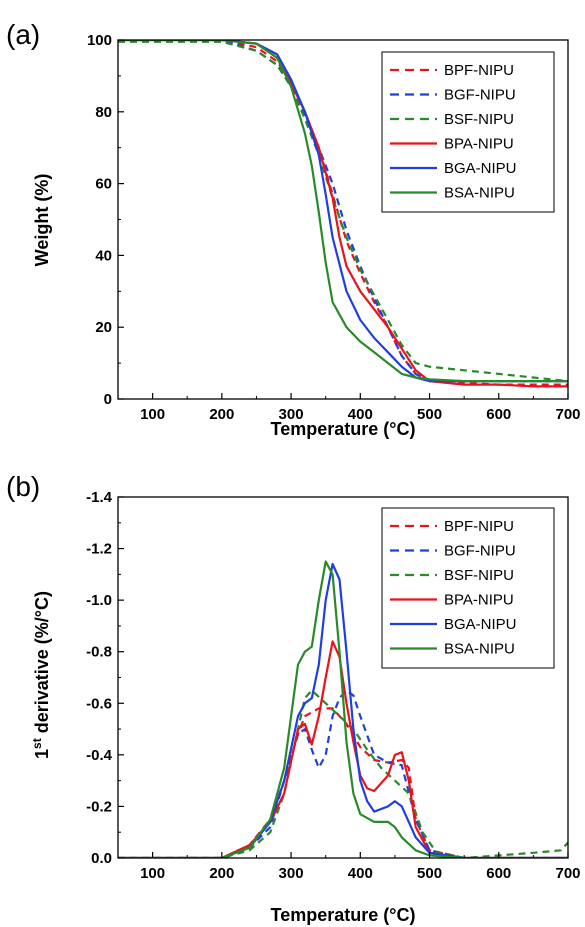  I want to click on panel-label-b: (b), so click(23, 486).